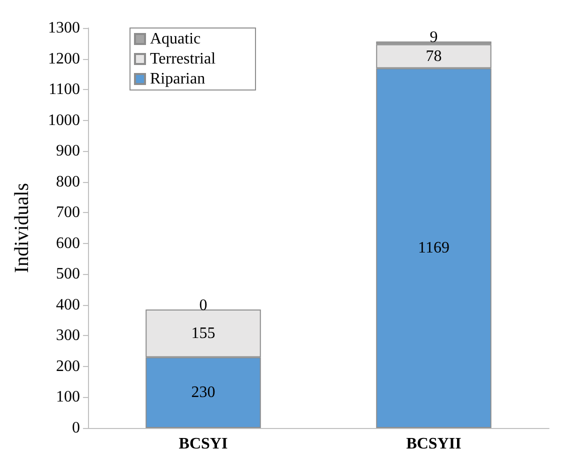 This screenshot has width=569, height=466. What do you see at coordinates (22, 227) in the screenshot?
I see `y-axis-title: Individuals` at bounding box center [22, 227].